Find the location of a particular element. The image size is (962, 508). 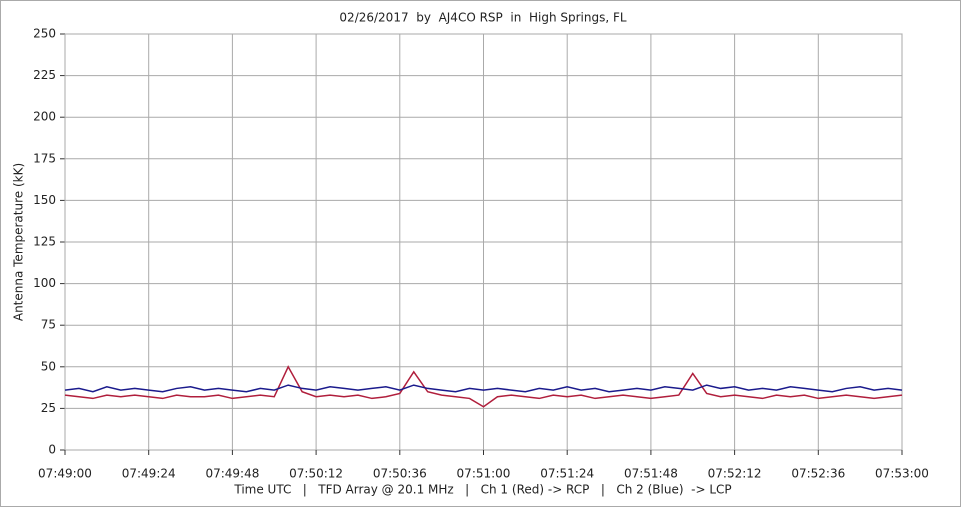

y-tick-label: 150 is located at coordinates (44, 200).